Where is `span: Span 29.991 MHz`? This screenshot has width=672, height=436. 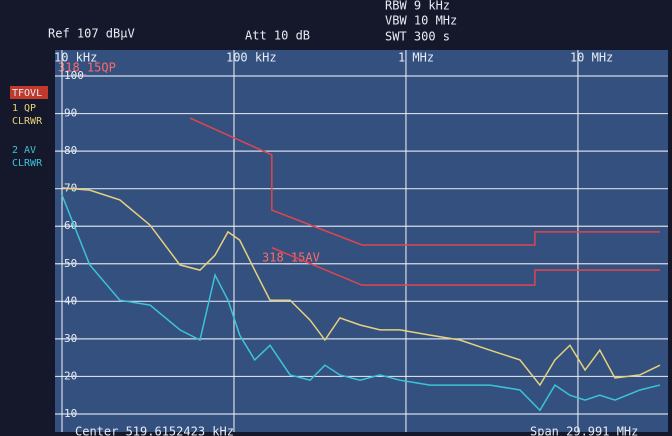
span: Span 29.991 MHz is located at coordinates (584, 430).